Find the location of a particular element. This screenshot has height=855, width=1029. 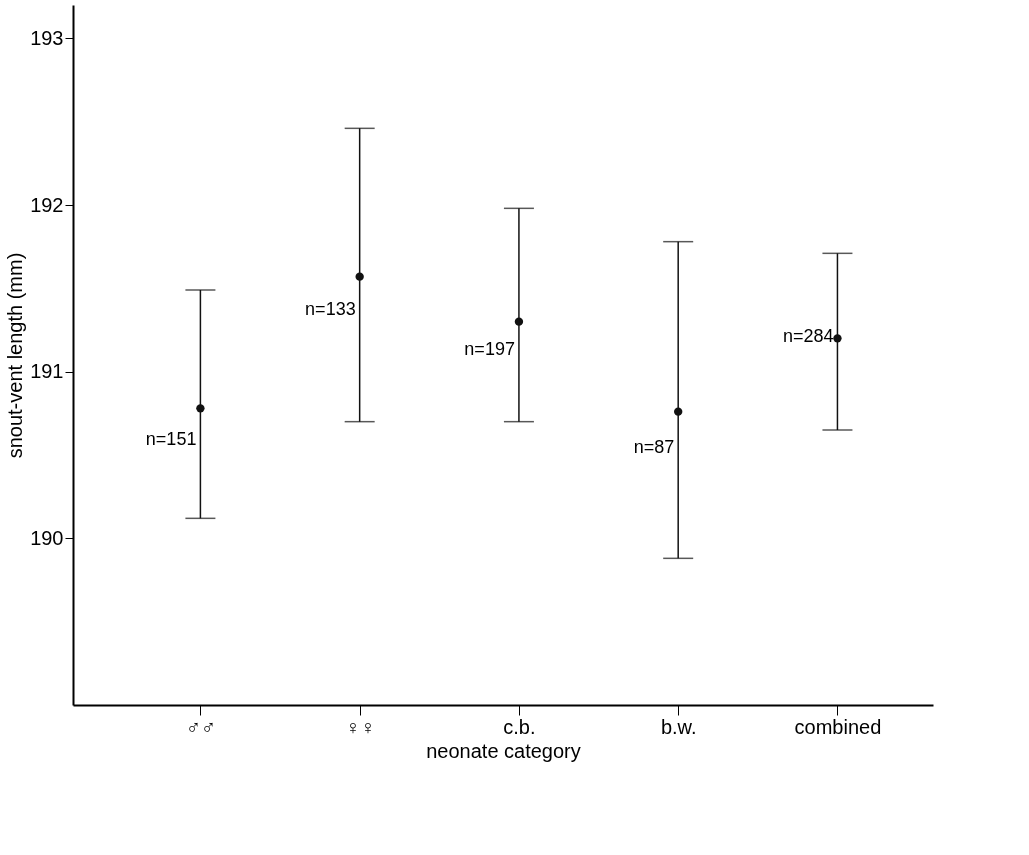

x-tick-label: c.b. is located at coordinates (519, 726).